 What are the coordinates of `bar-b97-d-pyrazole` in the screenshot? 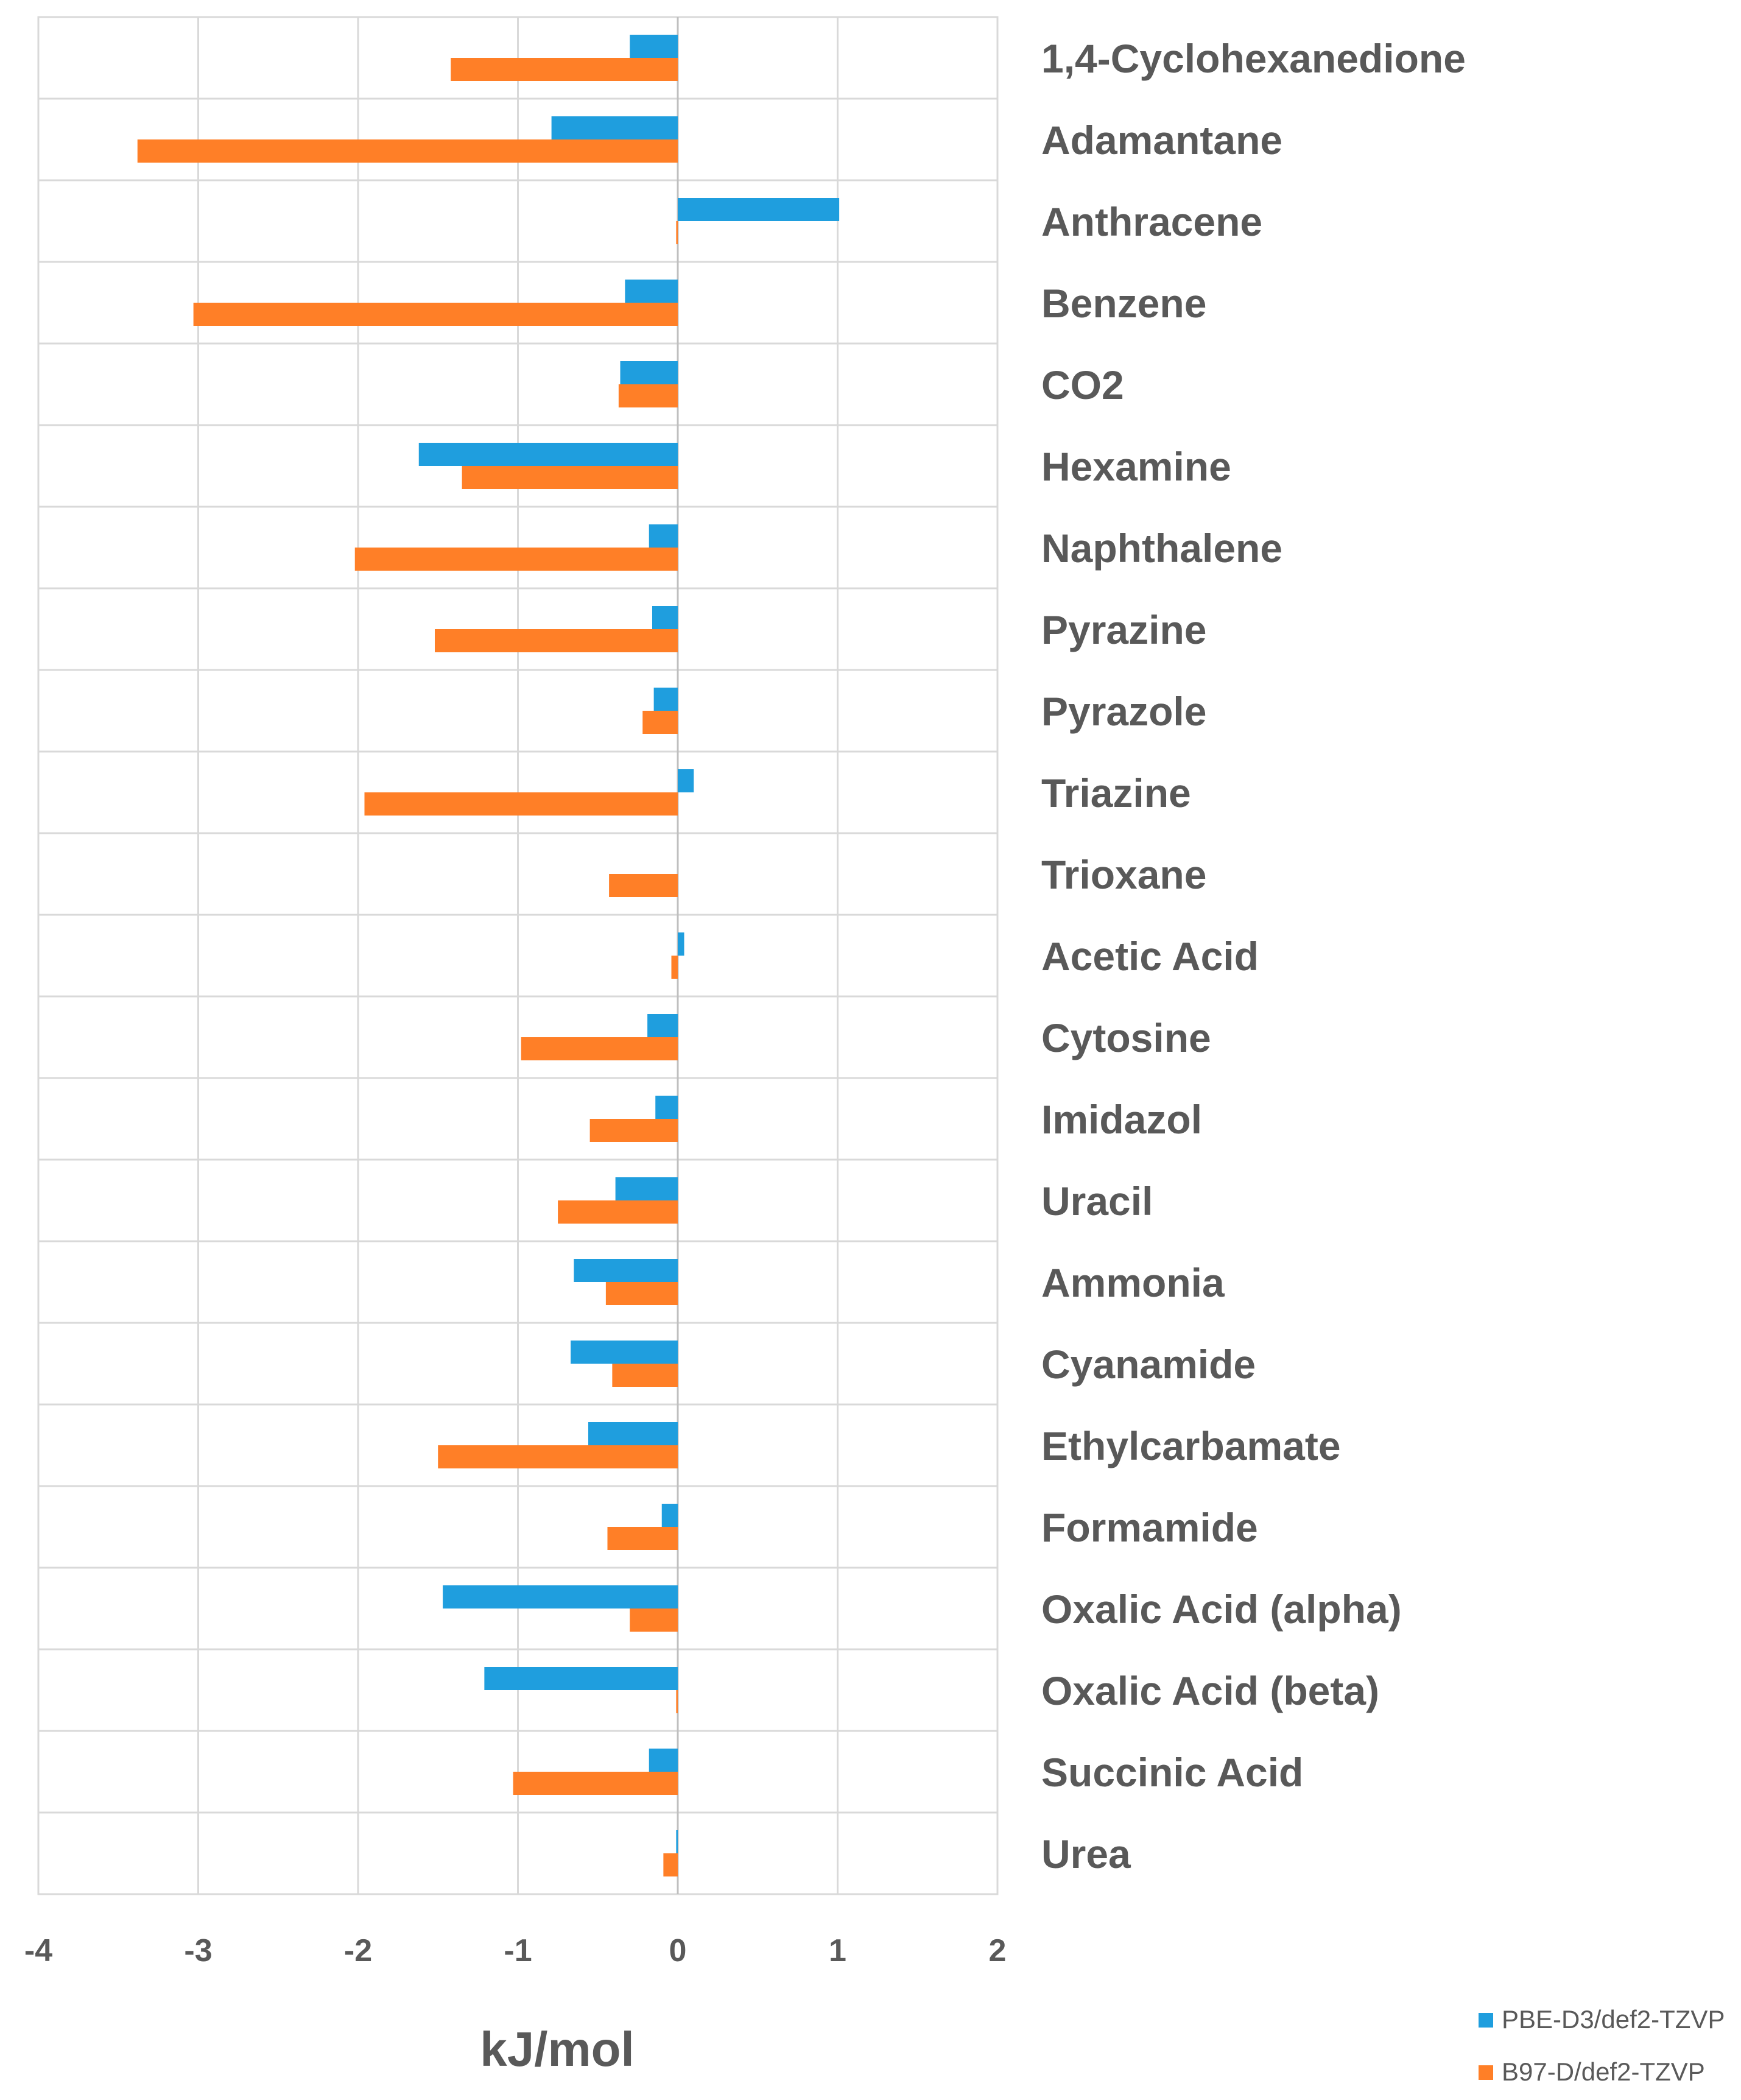 It's located at (660, 723).